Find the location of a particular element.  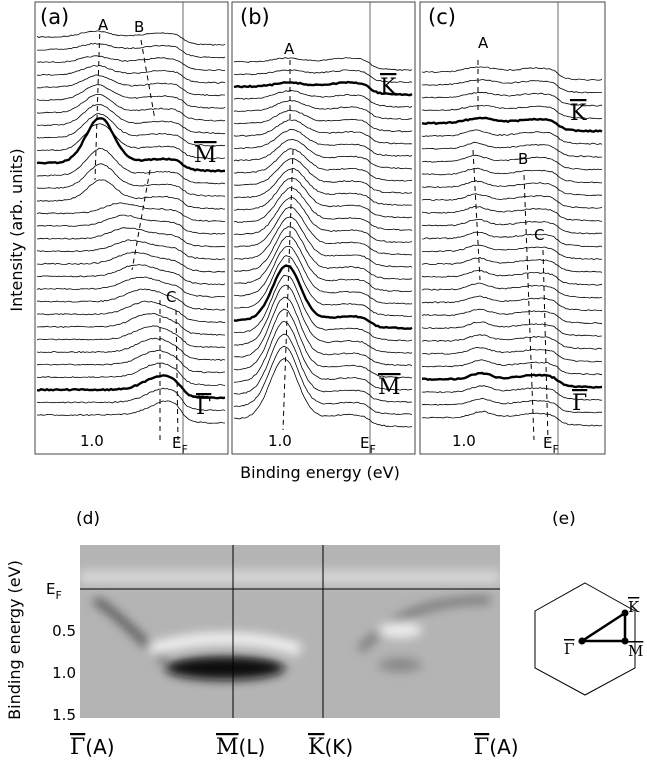

x-tick-label: M(L) is located at coordinates (240, 747).